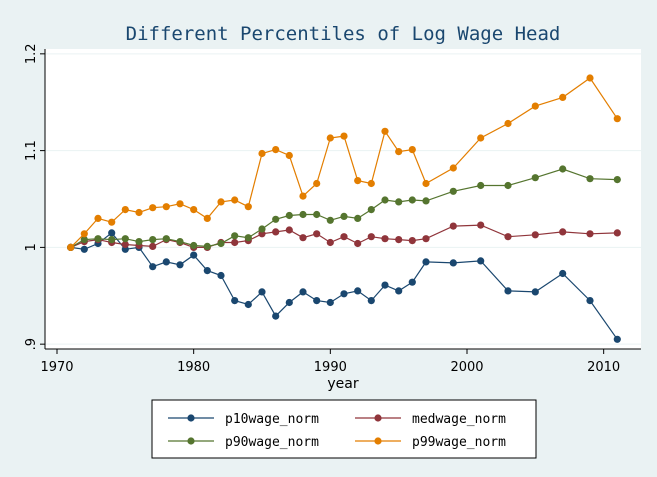 The width and height of the screenshot is (657, 477). I want to click on y-tick-label: 1, so click(31, 247).